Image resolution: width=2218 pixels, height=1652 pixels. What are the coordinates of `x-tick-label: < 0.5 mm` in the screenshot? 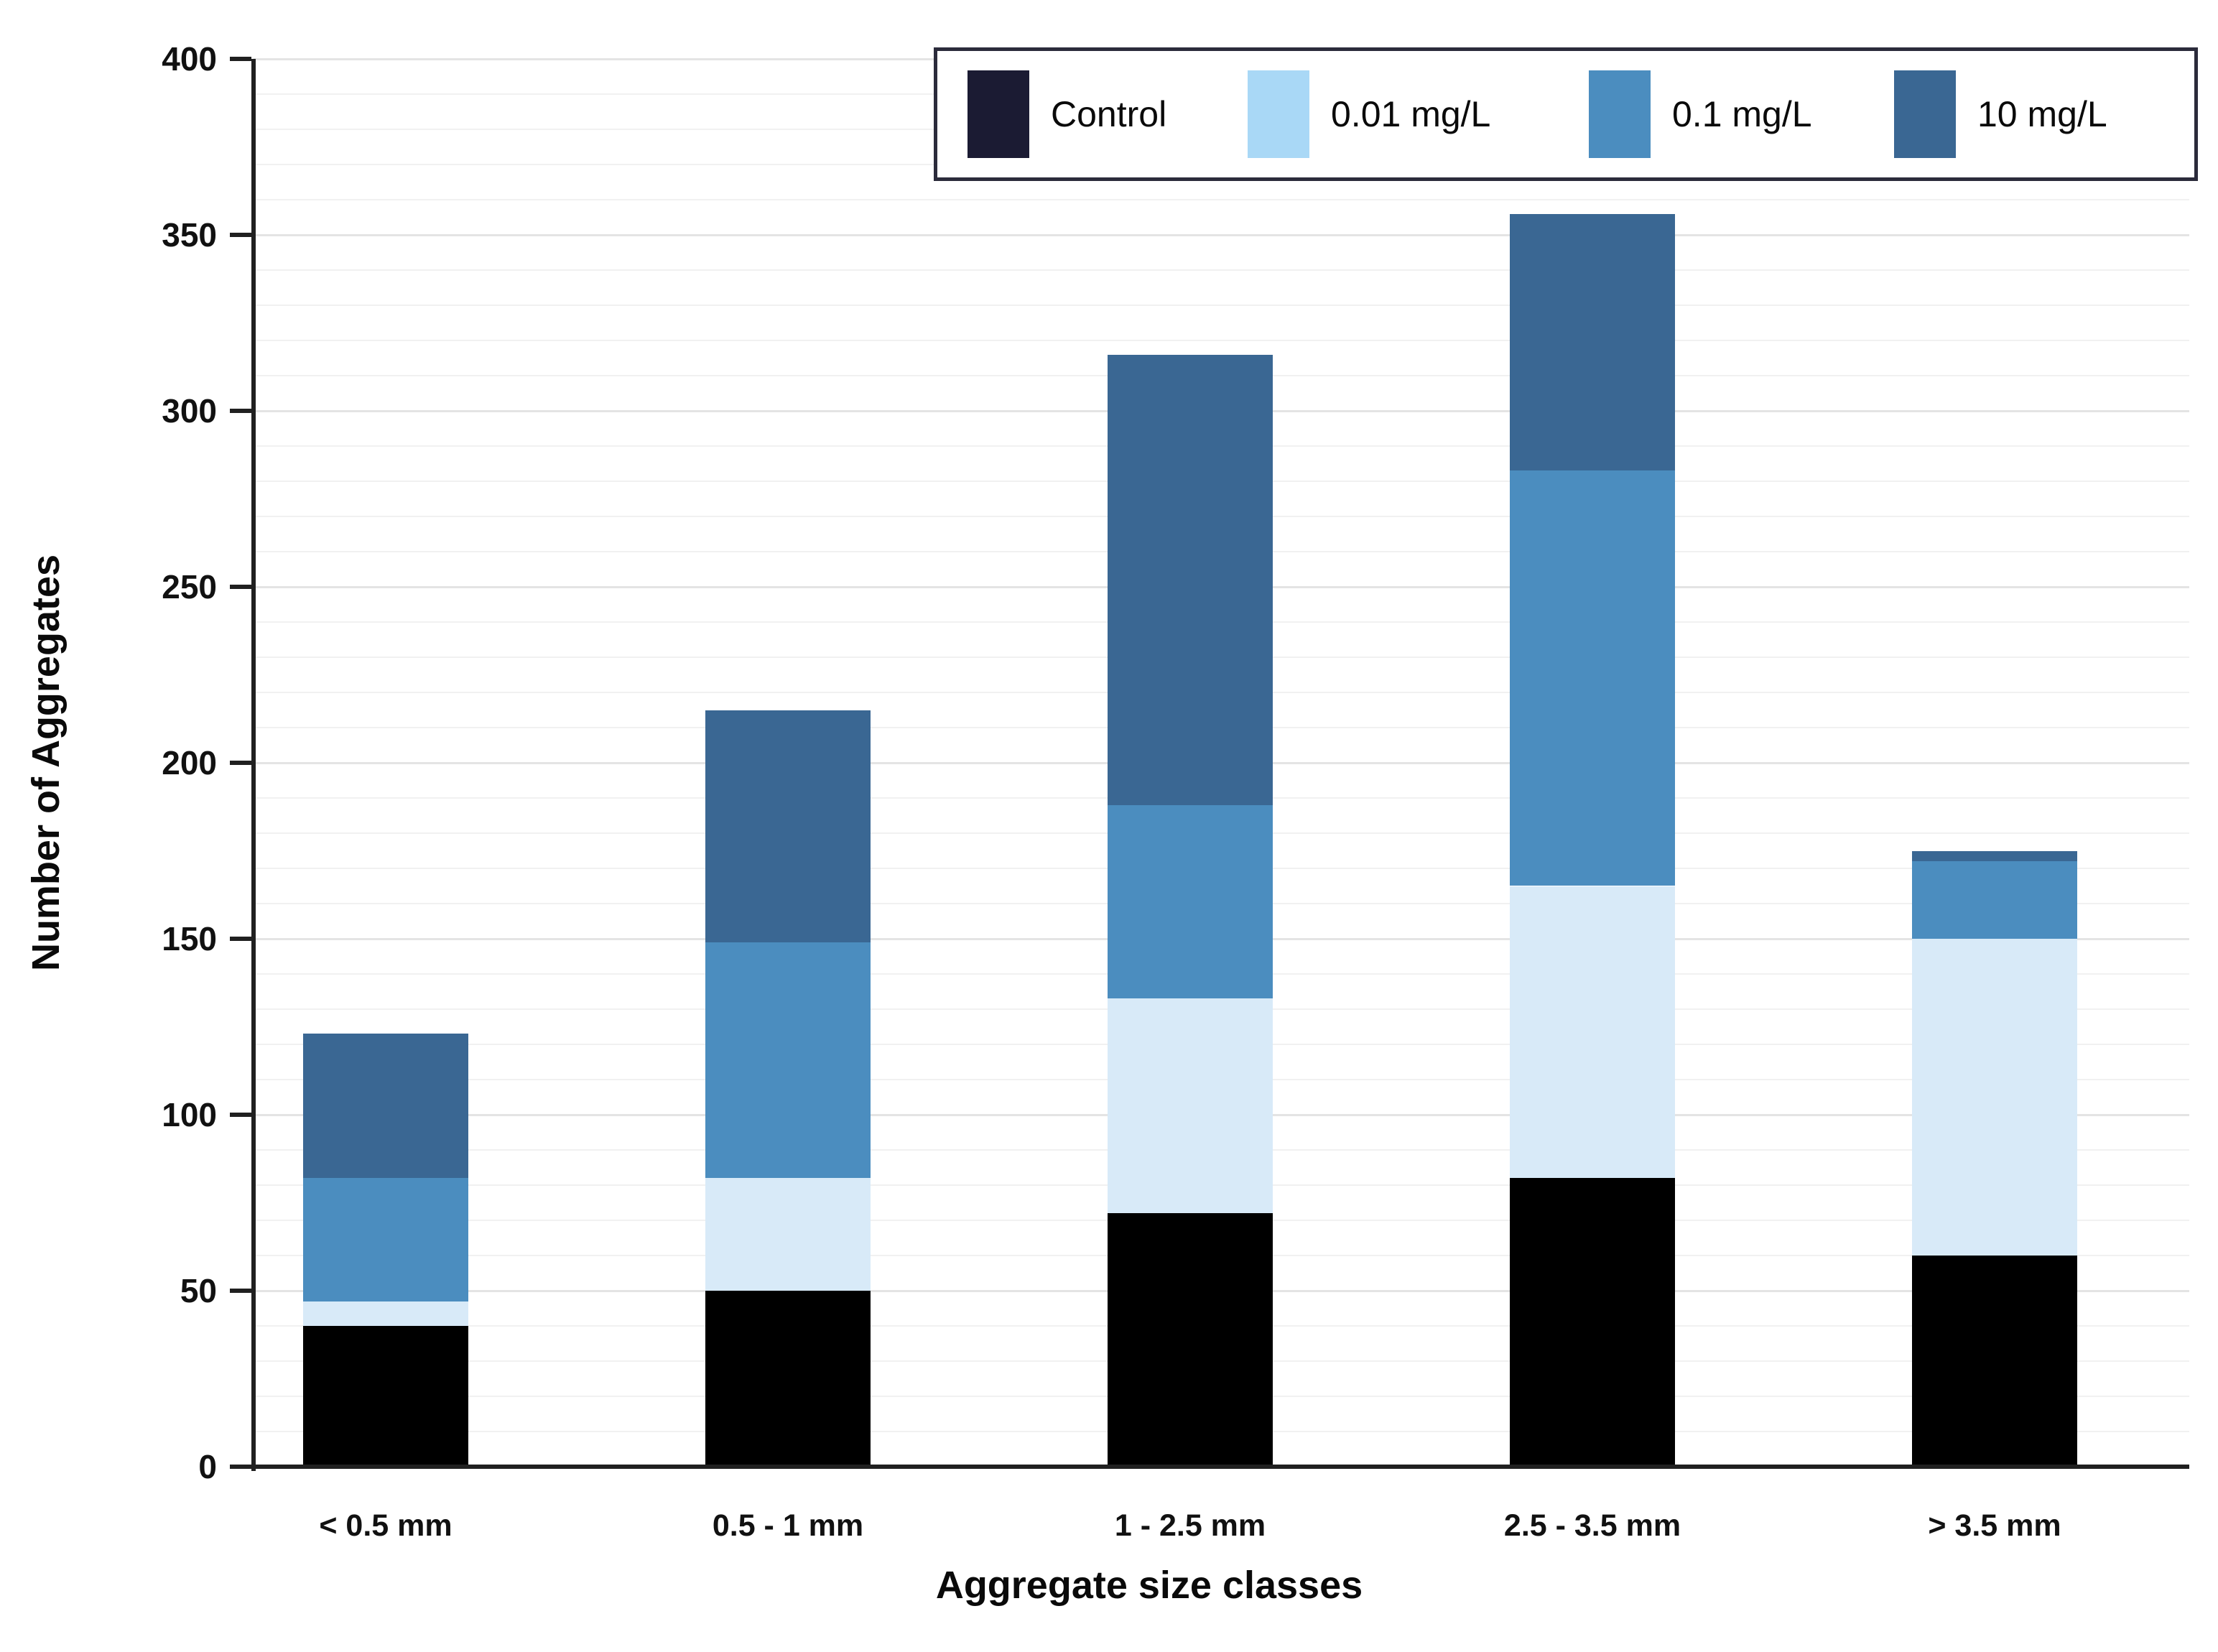 It's located at (386, 1526).